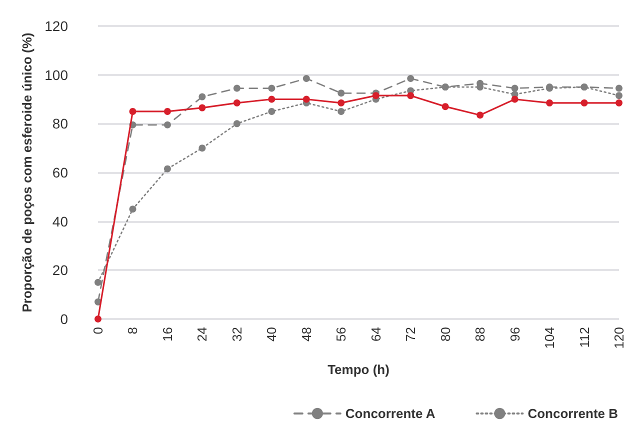 Image resolution: width=641 pixels, height=437 pixels. I want to click on x-tick-label: 48, so click(306, 334).